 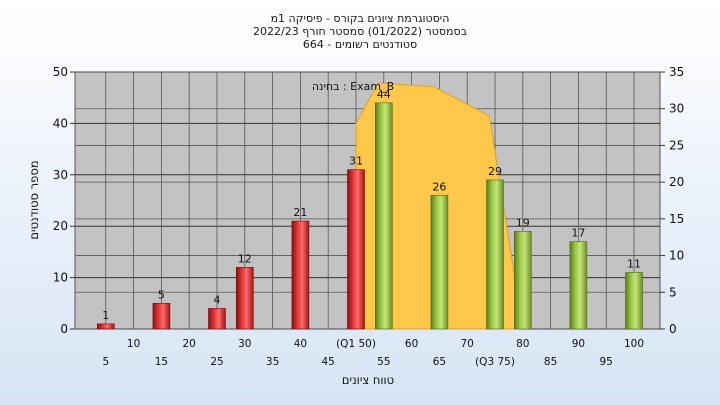 I want to click on y-axis-title: מספר סטודנטים, so click(x=34, y=199).